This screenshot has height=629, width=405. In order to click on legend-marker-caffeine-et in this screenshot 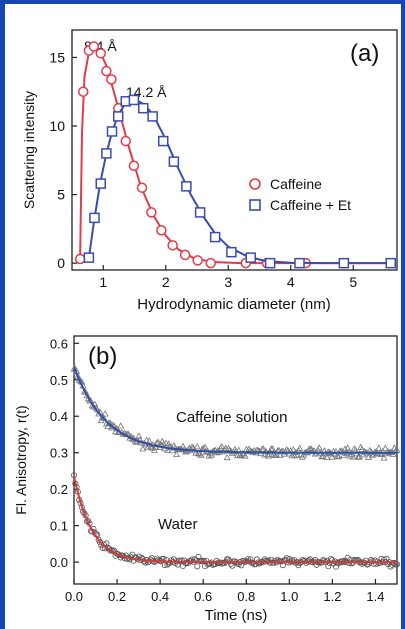, I will do `click(255, 205)`.